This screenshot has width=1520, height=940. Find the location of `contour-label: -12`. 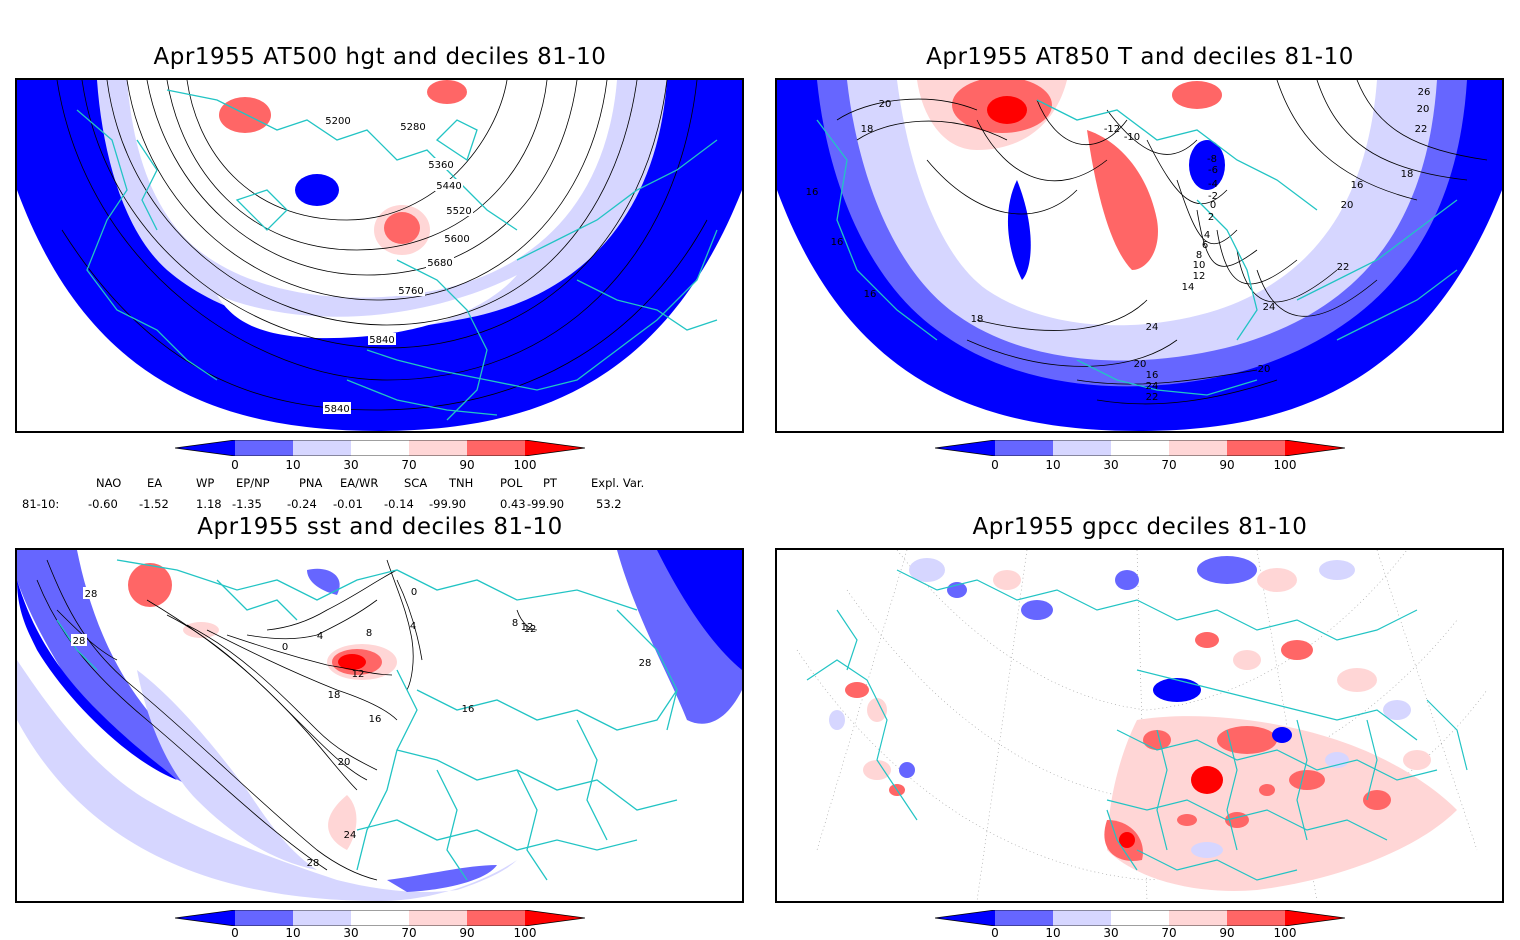

contour-label: -12 is located at coordinates (1112, 129).